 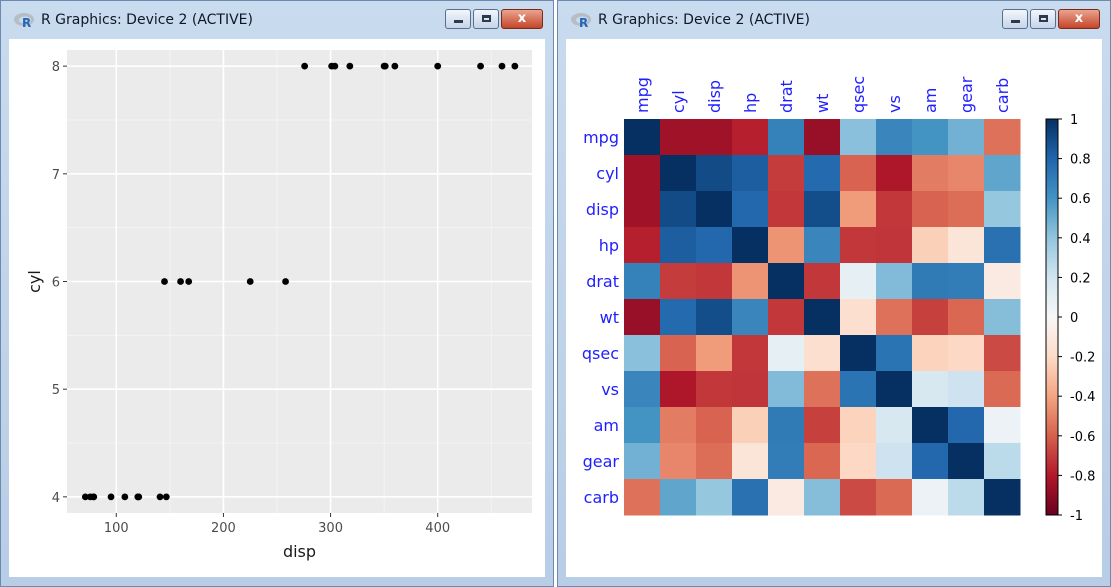 I want to click on legend-tick-label: 0.4, so click(x=1080, y=239).